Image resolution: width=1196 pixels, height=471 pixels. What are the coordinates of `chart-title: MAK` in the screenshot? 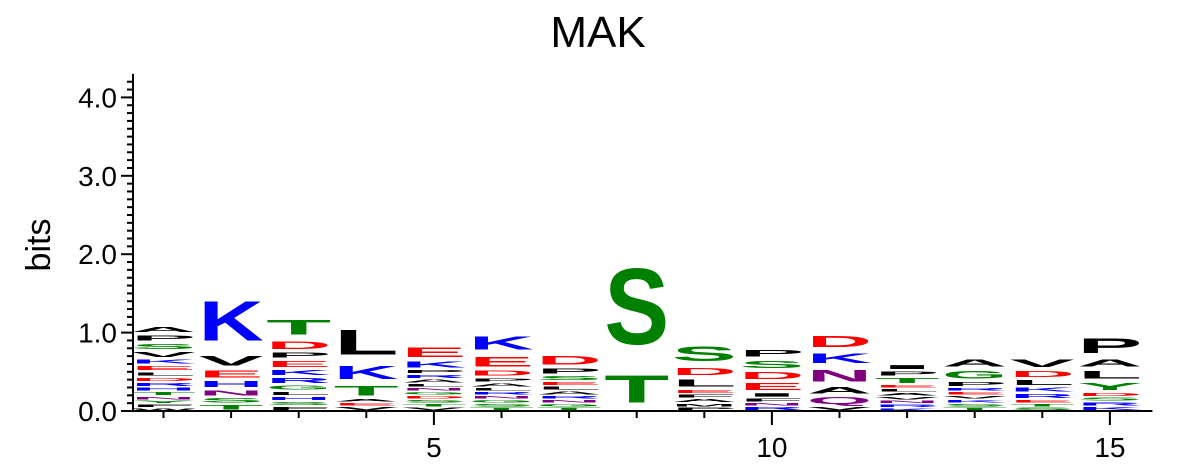 It's located at (597, 32).